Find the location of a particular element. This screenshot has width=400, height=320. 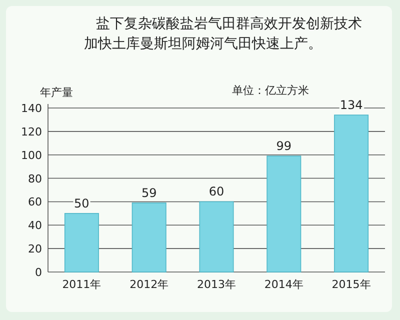

data-label: 60 is located at coordinates (216, 191).